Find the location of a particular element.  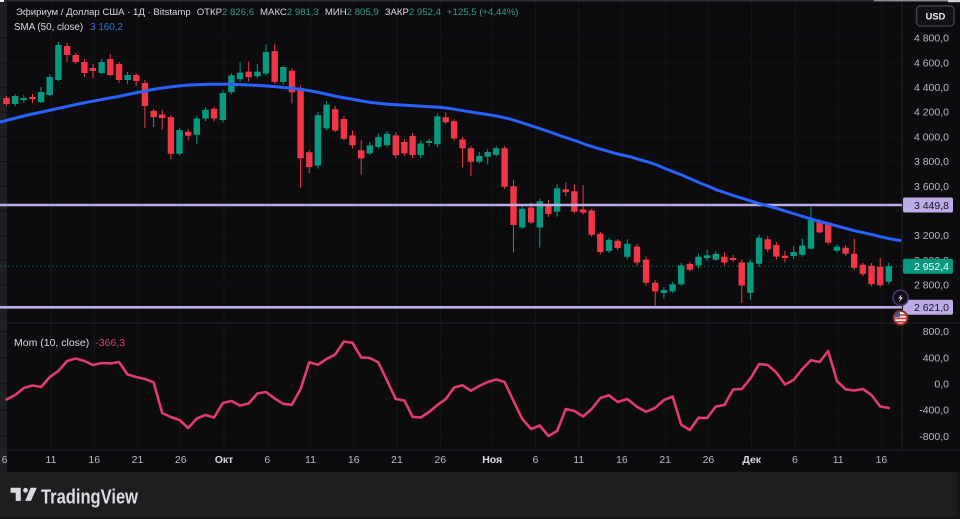

svg-text: 2 800,0 is located at coordinates (931, 286).